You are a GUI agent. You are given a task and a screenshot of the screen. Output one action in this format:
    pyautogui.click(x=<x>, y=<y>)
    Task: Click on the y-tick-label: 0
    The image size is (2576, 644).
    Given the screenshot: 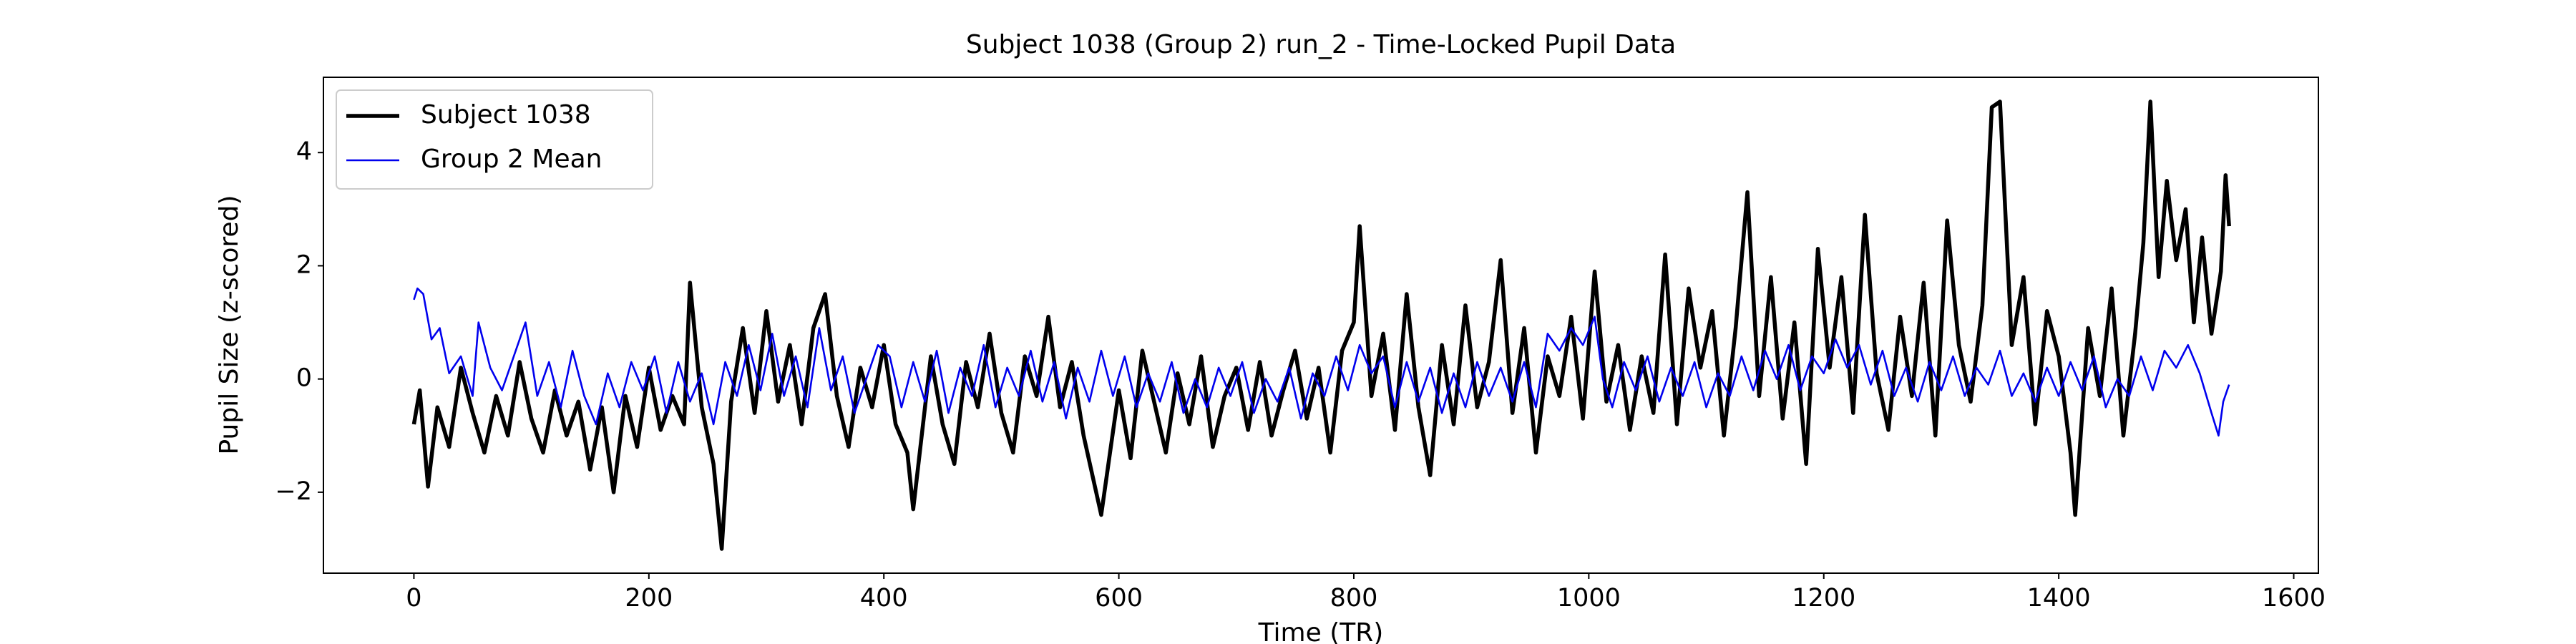 What is the action you would take?
    pyautogui.click(x=304, y=378)
    